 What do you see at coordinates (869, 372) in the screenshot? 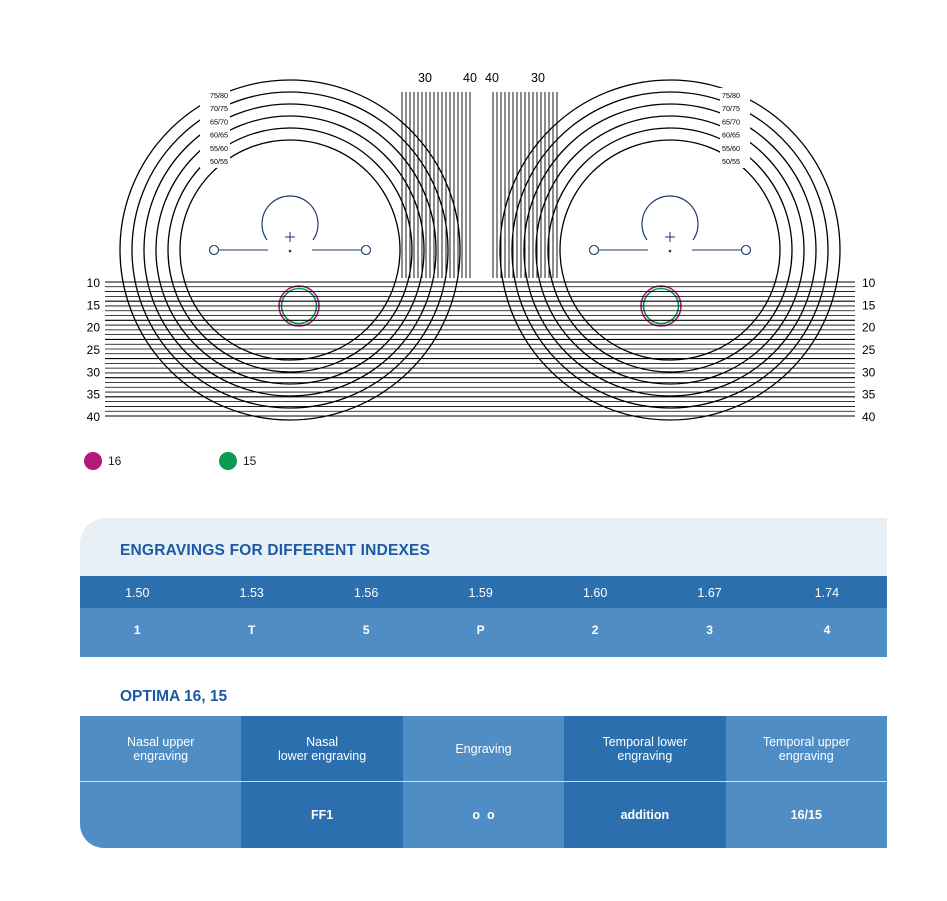
I see `row-label-right: 30` at bounding box center [869, 372].